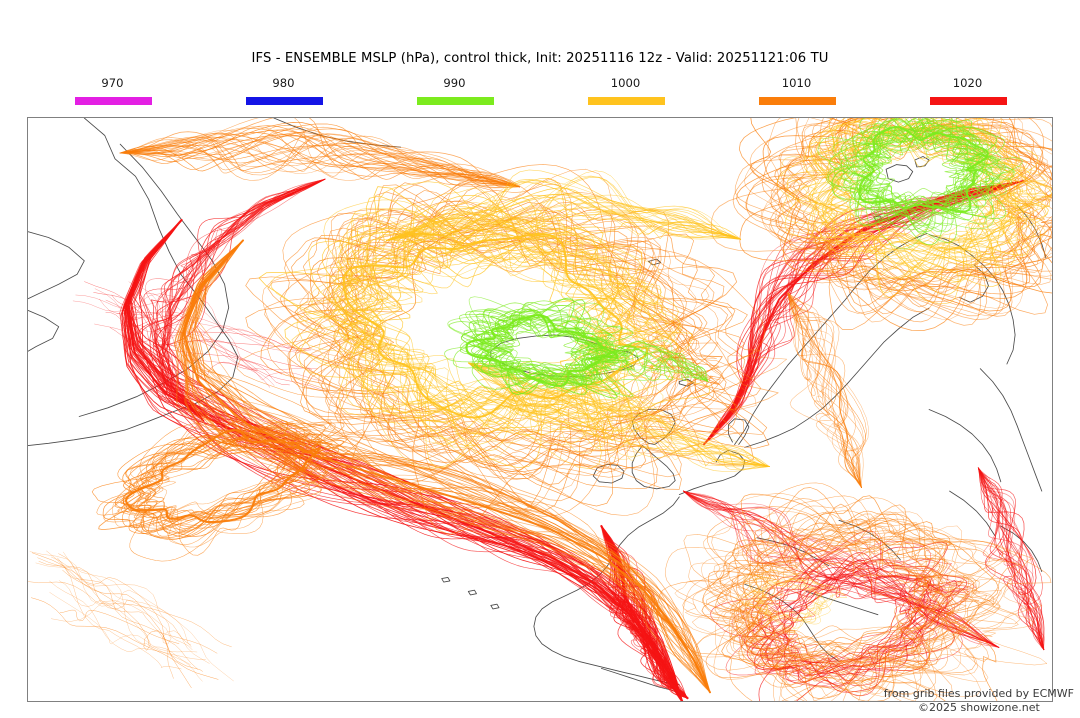 Image resolution: width=1080 pixels, height=718 pixels. Describe the element at coordinates (283, 83) in the screenshot. I see `legend-label-980: 980` at that location.